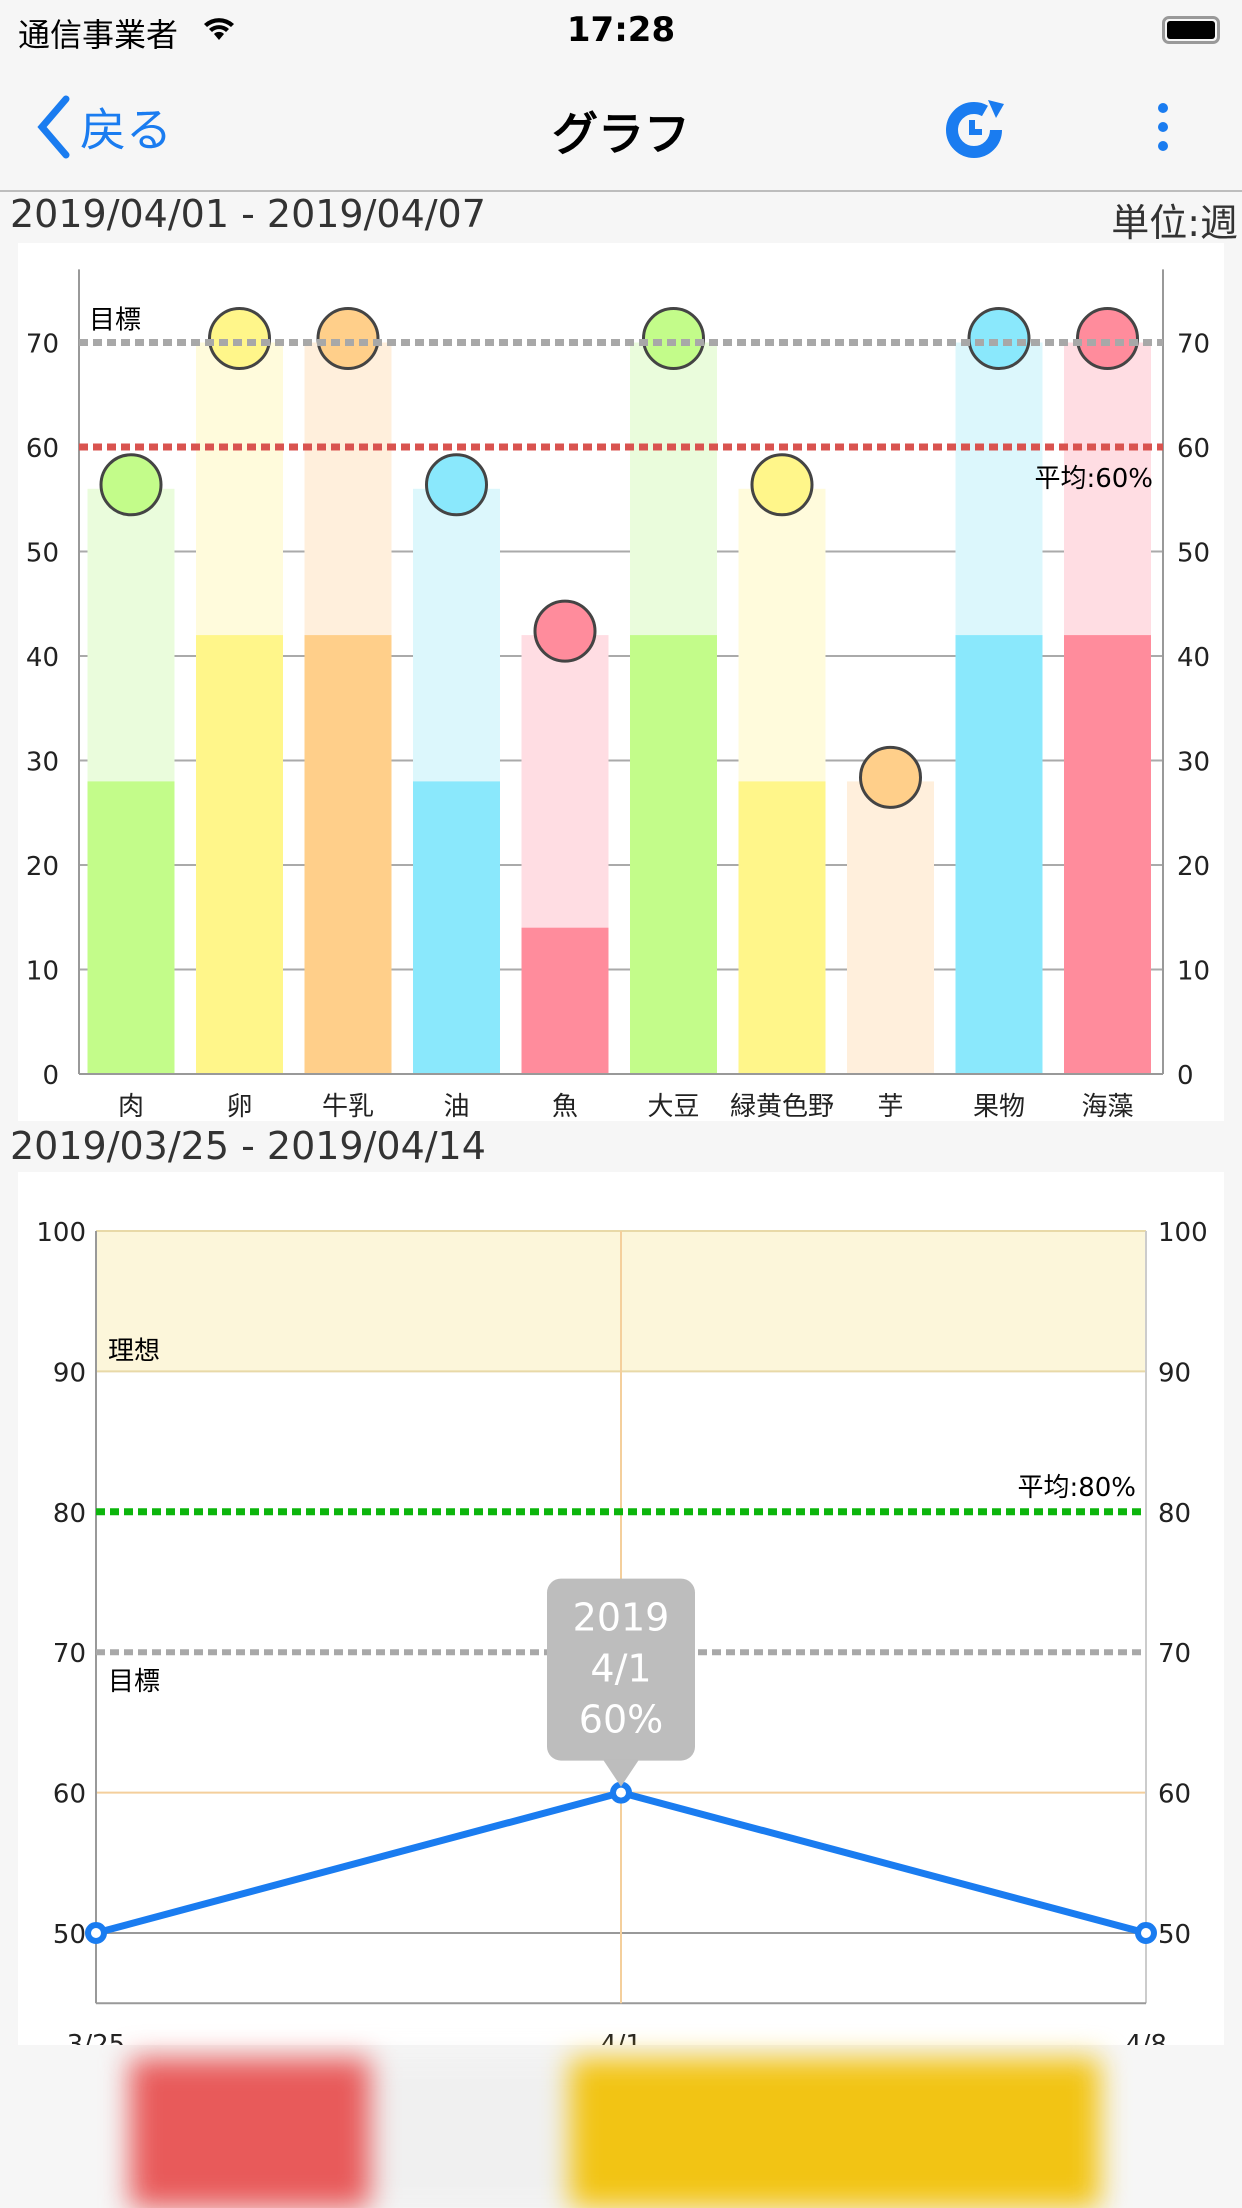  What do you see at coordinates (248, 214) in the screenshot?
I see `weekly-date-range: 2019/04/01 - 2019/04/07` at bounding box center [248, 214].